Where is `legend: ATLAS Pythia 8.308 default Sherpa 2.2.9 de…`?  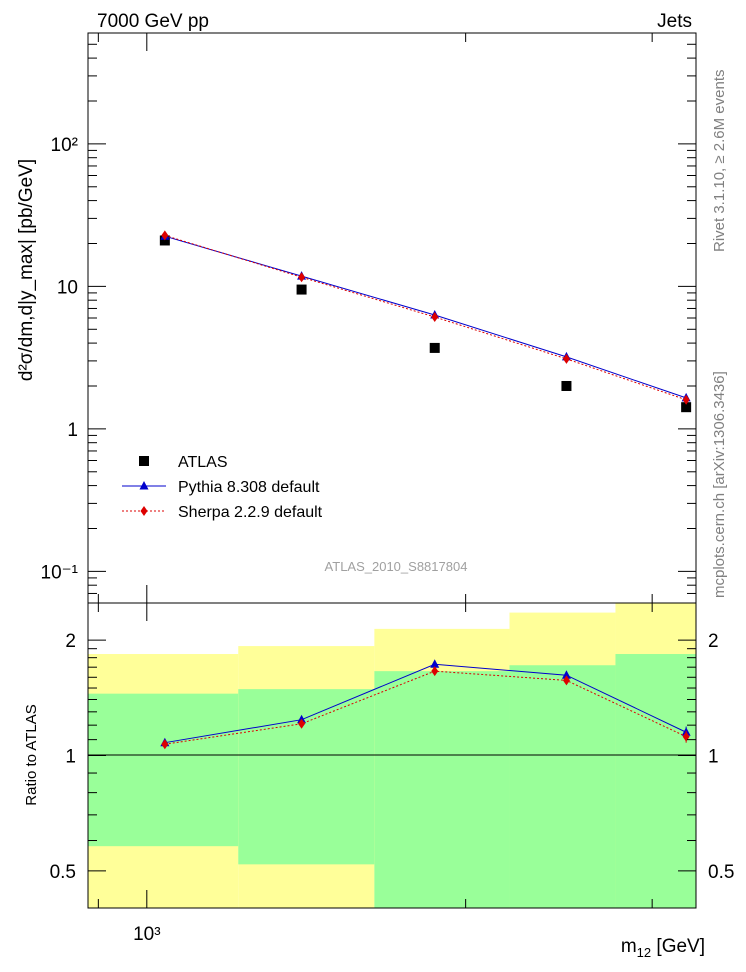
legend: ATLAS Pythia 8.308 default Sherpa 2.2.9 de… is located at coordinates (222, 487).